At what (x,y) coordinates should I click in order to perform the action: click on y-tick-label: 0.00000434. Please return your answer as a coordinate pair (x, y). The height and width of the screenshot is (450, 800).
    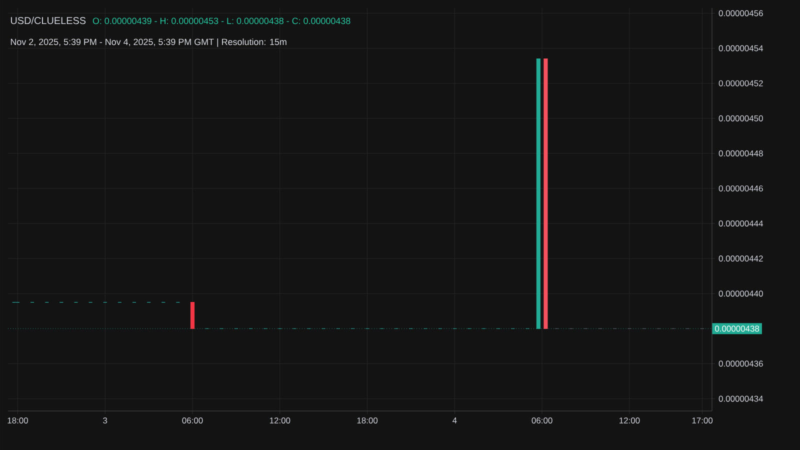
    Looking at the image, I should click on (741, 399).